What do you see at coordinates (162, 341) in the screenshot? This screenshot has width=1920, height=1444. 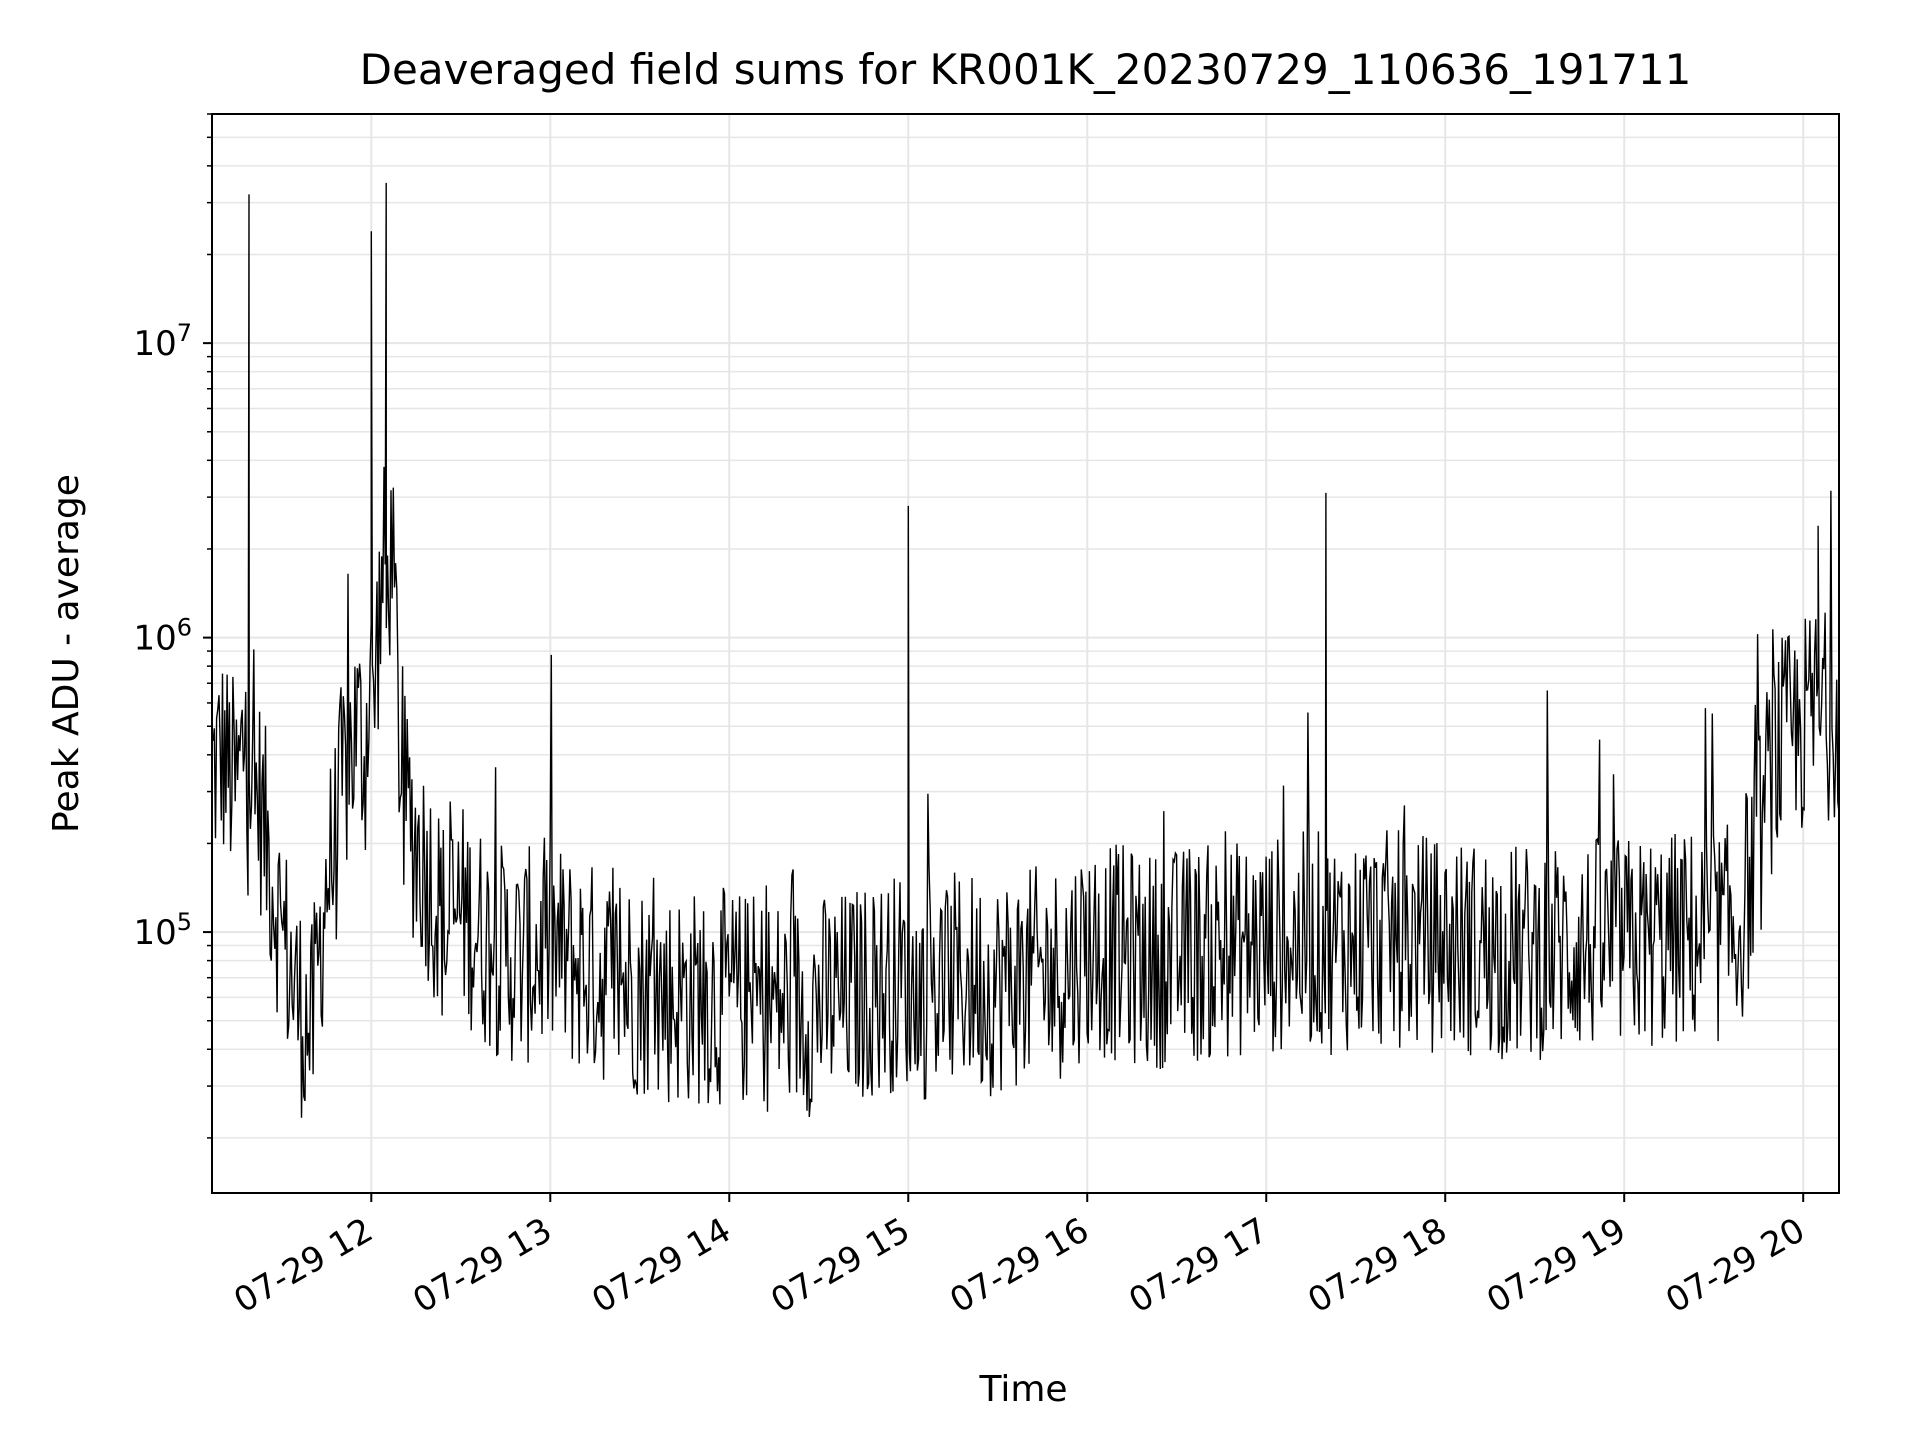 I see `y-tick-label: 10⁷` at bounding box center [162, 341].